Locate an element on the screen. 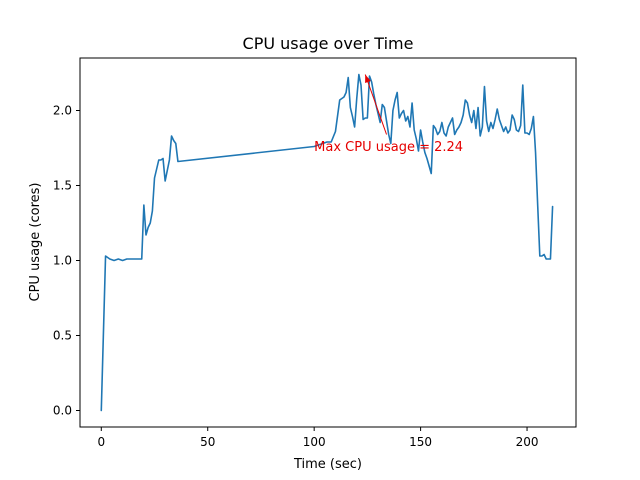  y-tick-label: 1.5 is located at coordinates (62, 186).